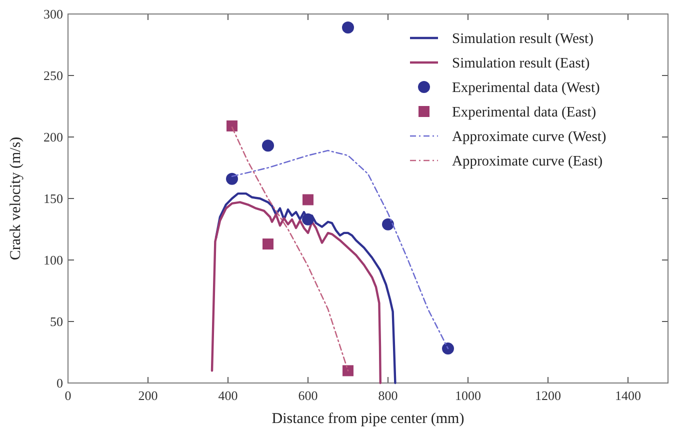  What do you see at coordinates (308, 395) in the screenshot?
I see `x-tick-label: 600` at bounding box center [308, 395].